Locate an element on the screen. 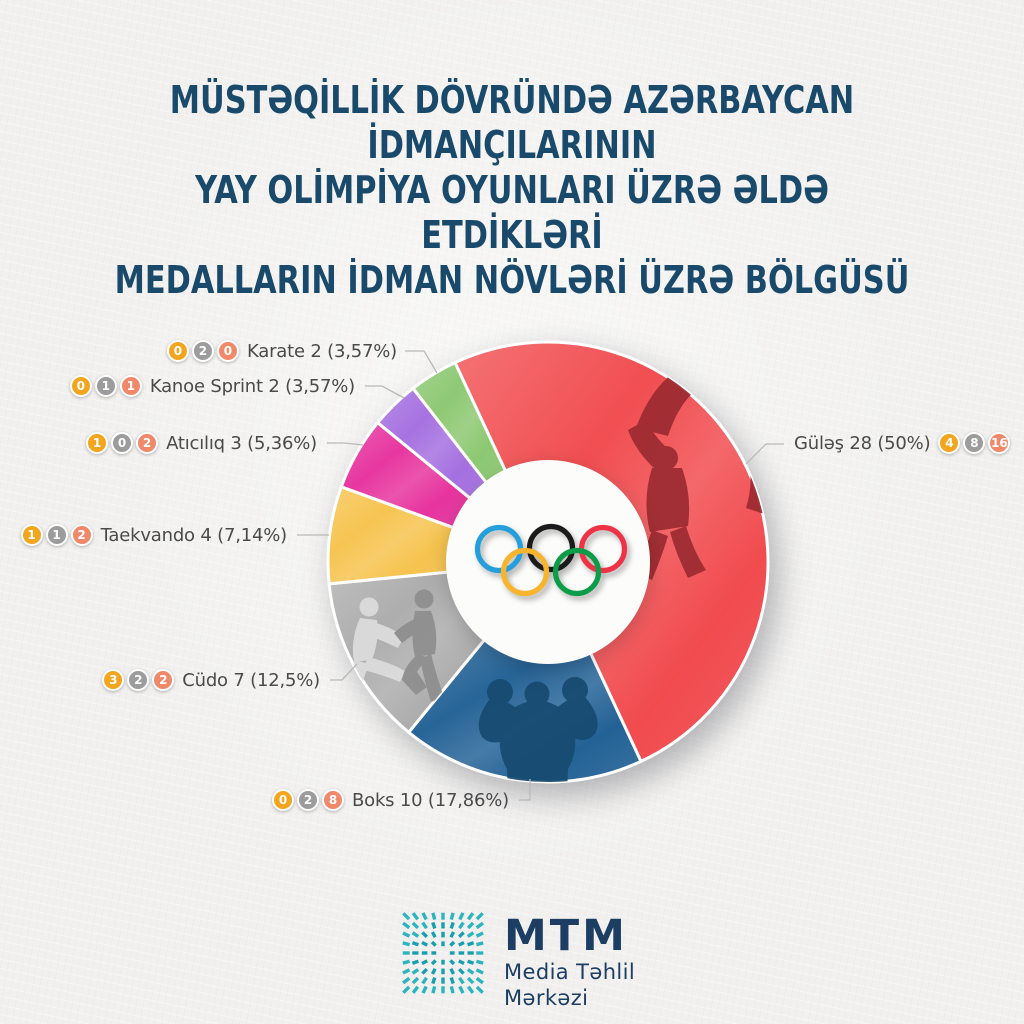  legend-Karate: 0 2 0 Karate 2 (3,57%) is located at coordinates (285, 351).